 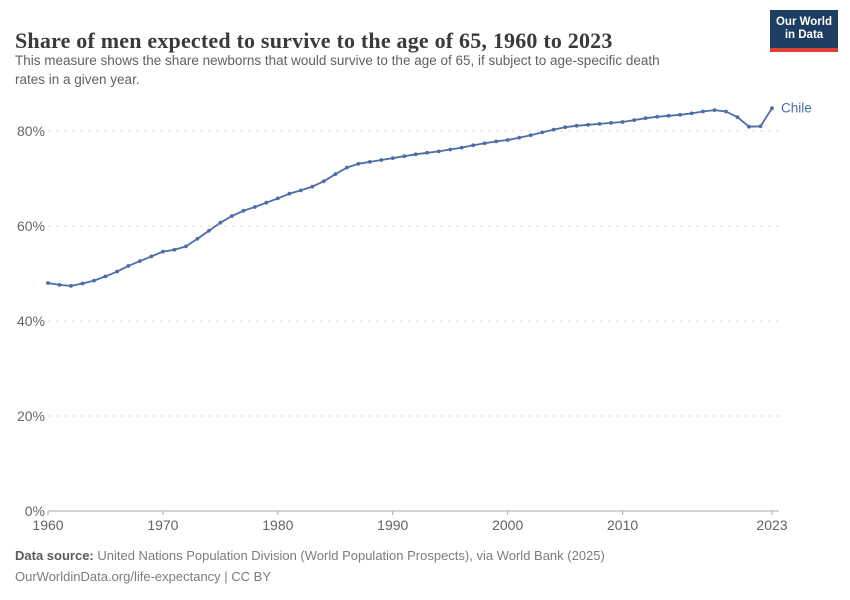 I want to click on entity-label-chile: Chile, so click(x=796, y=108).